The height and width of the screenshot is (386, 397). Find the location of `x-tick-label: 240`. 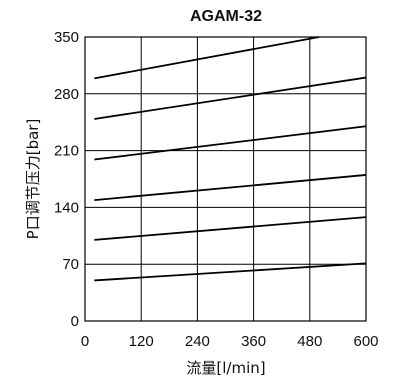

x-tick-label: 240 is located at coordinates (197, 341).